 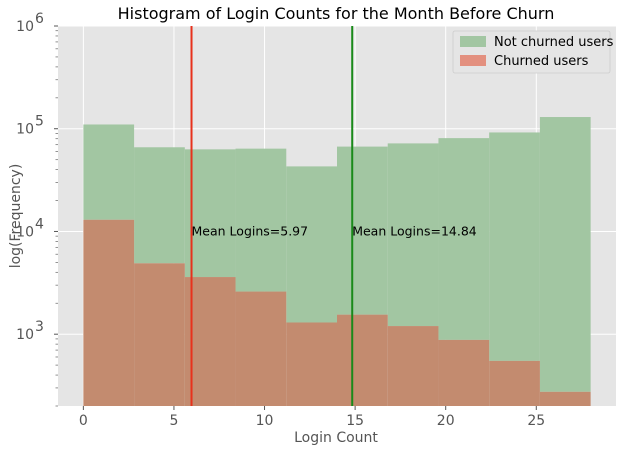 I want to click on legend-swatch-churned, so click(x=473, y=60).